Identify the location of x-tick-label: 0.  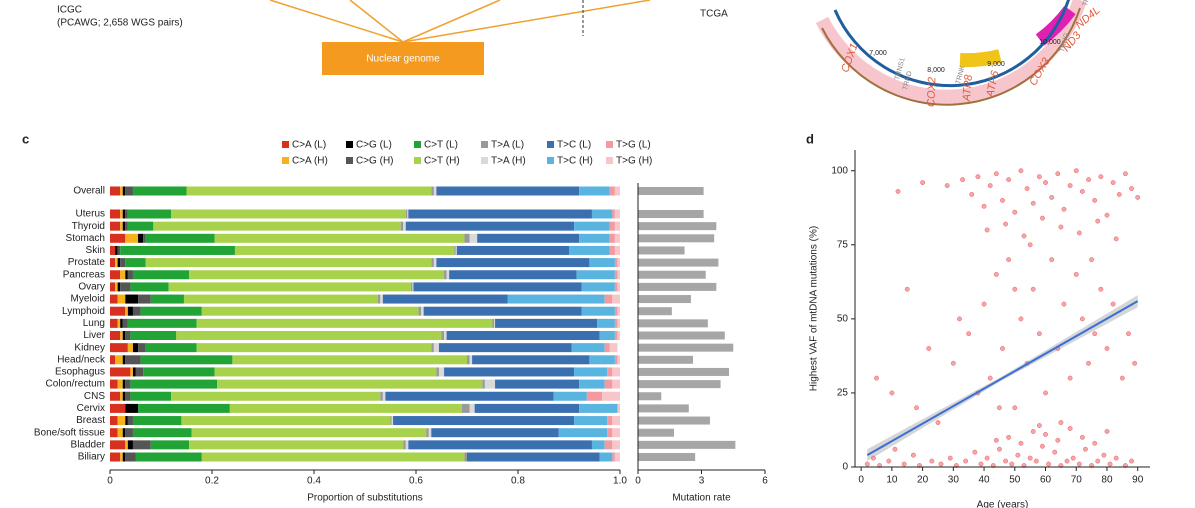
(861, 480).